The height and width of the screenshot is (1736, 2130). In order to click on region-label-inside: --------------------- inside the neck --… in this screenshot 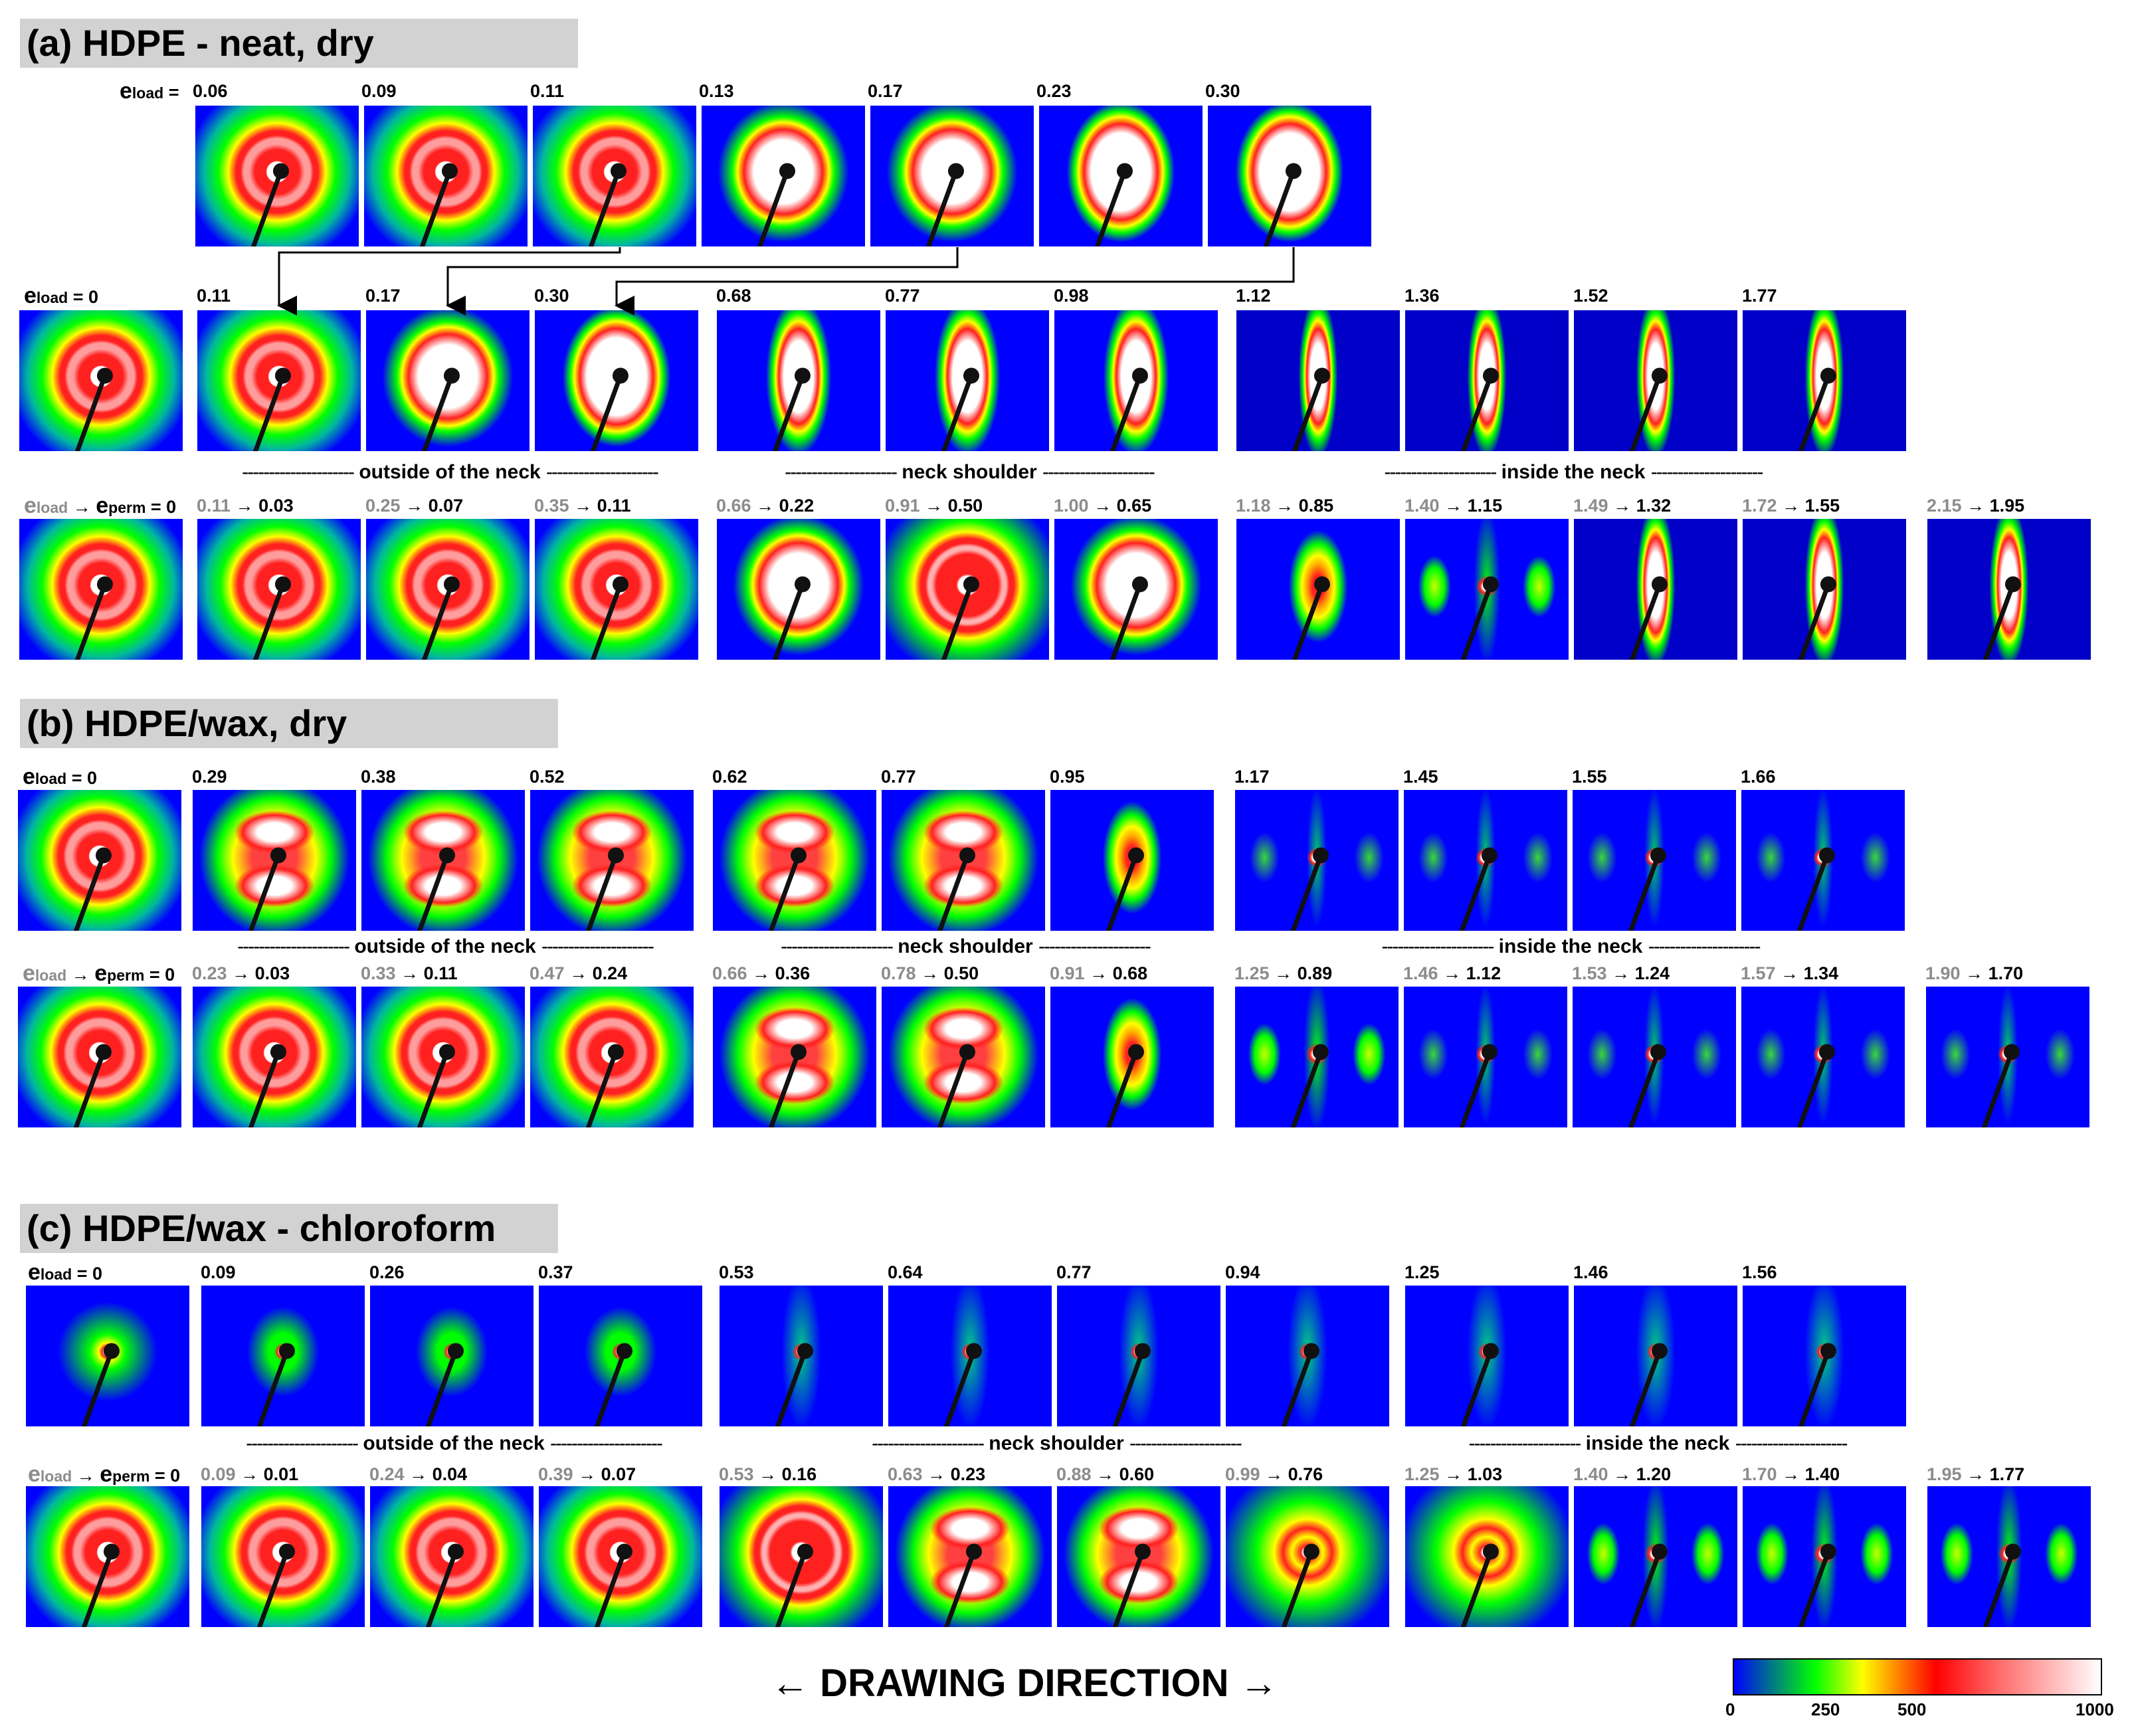, I will do `click(1658, 1443)`.